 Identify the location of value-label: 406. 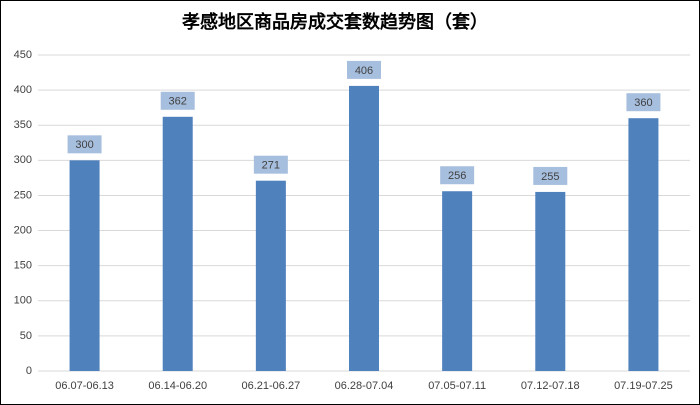
(364, 71).